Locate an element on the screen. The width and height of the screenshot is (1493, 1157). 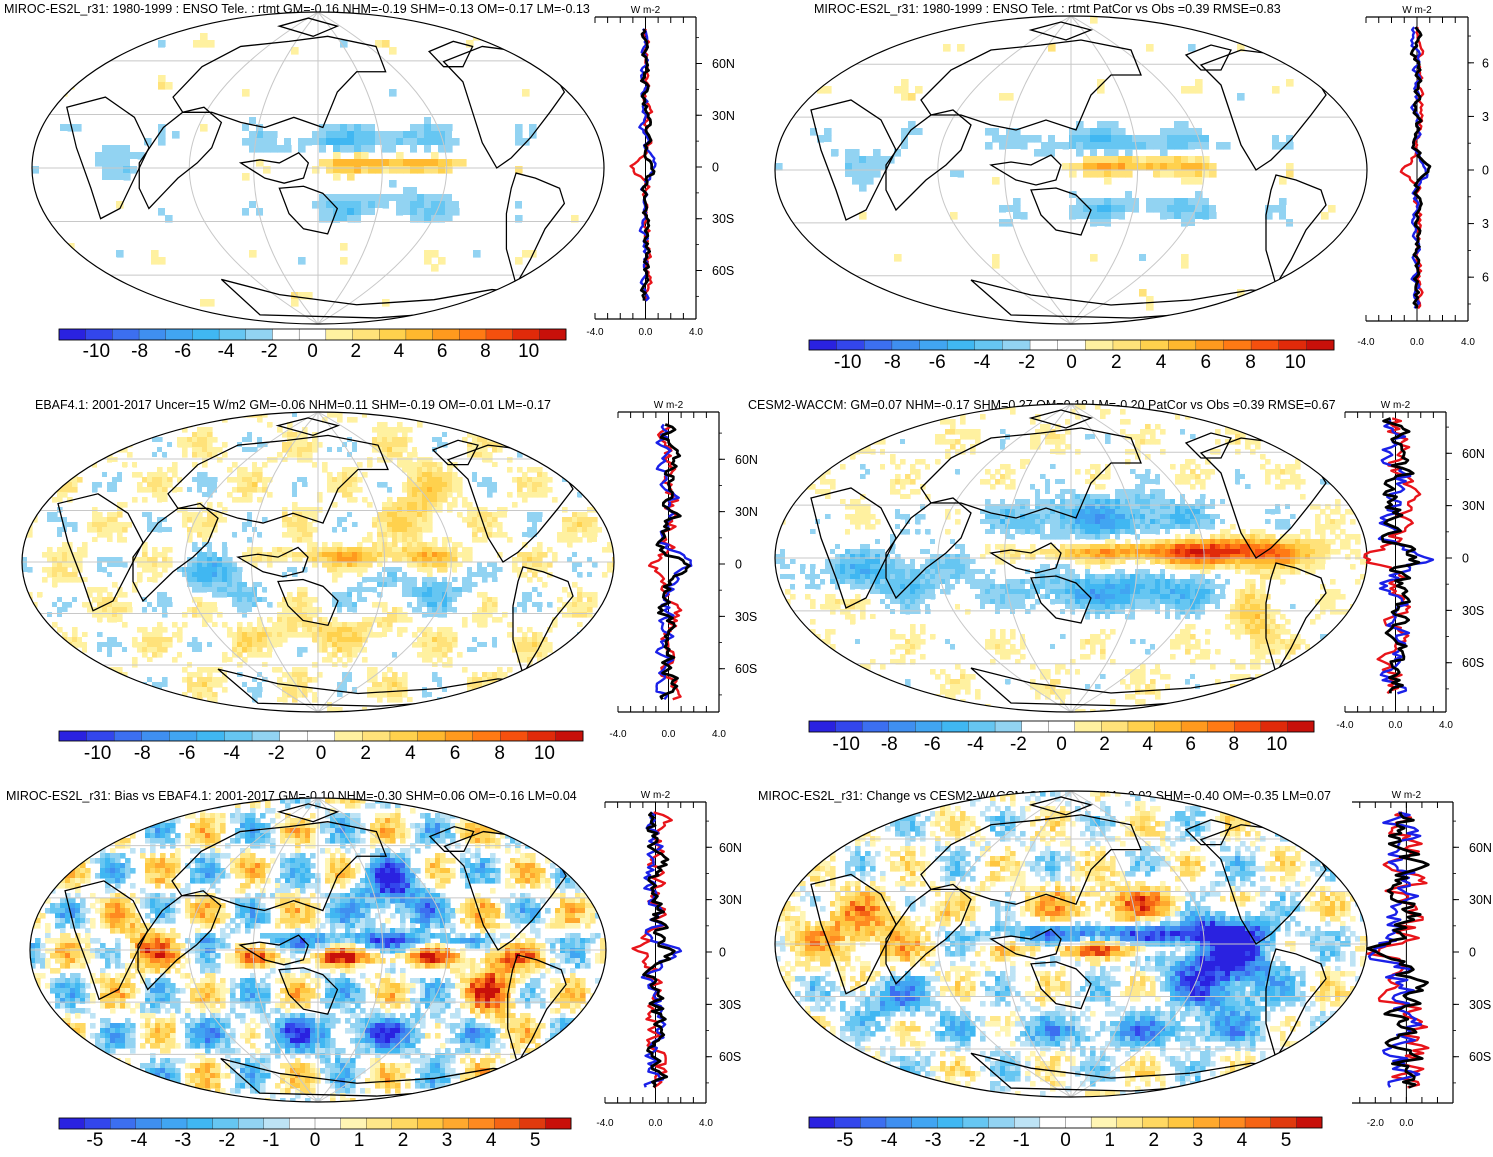
zonal-lat-label: 6 is located at coordinates (1485, 63).